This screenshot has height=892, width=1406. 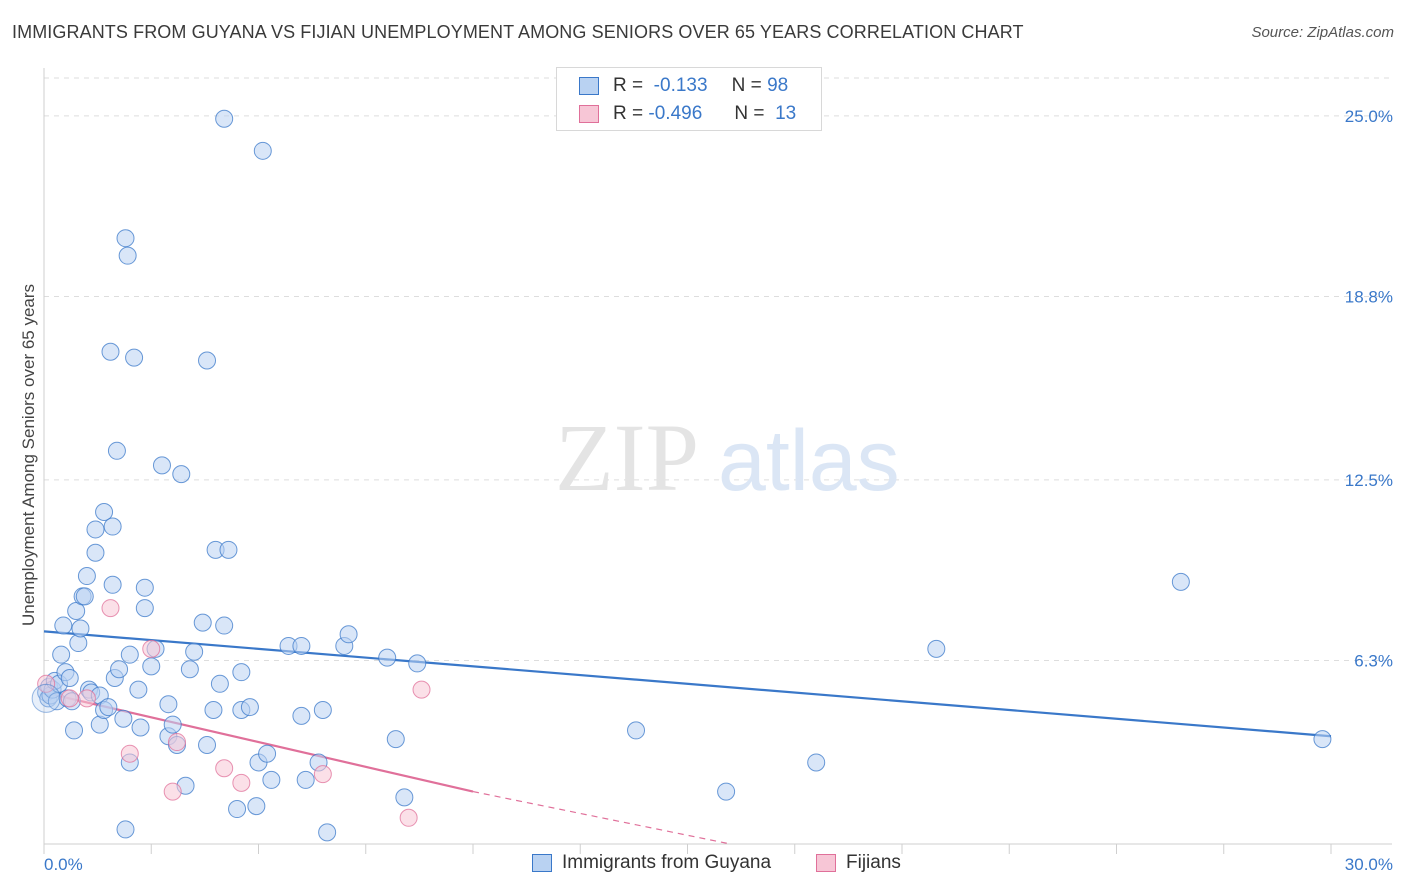 I want to click on point-guyana-cluster, so click(x=46, y=698).